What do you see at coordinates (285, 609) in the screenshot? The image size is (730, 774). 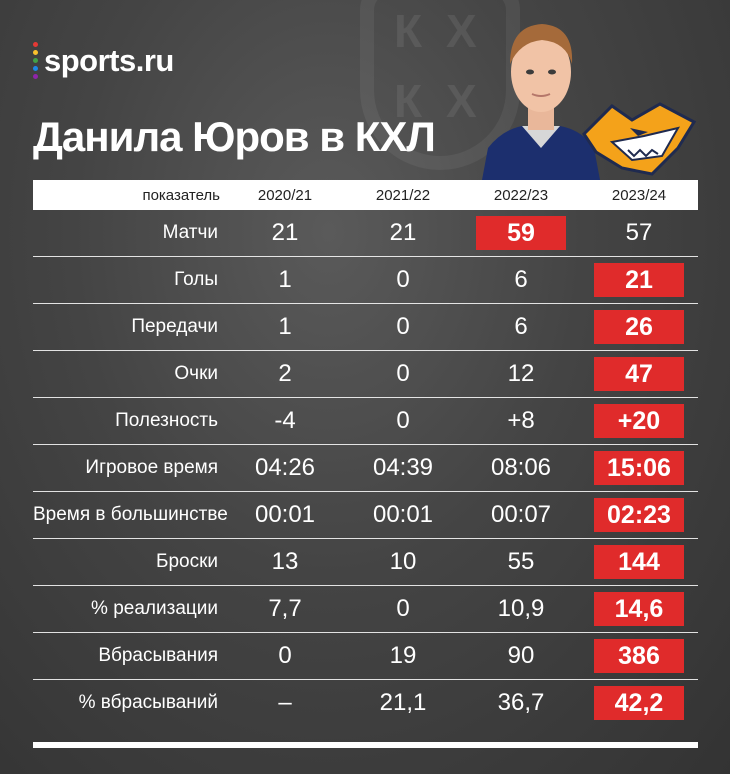 I see `table-cell: 7,7` at bounding box center [285, 609].